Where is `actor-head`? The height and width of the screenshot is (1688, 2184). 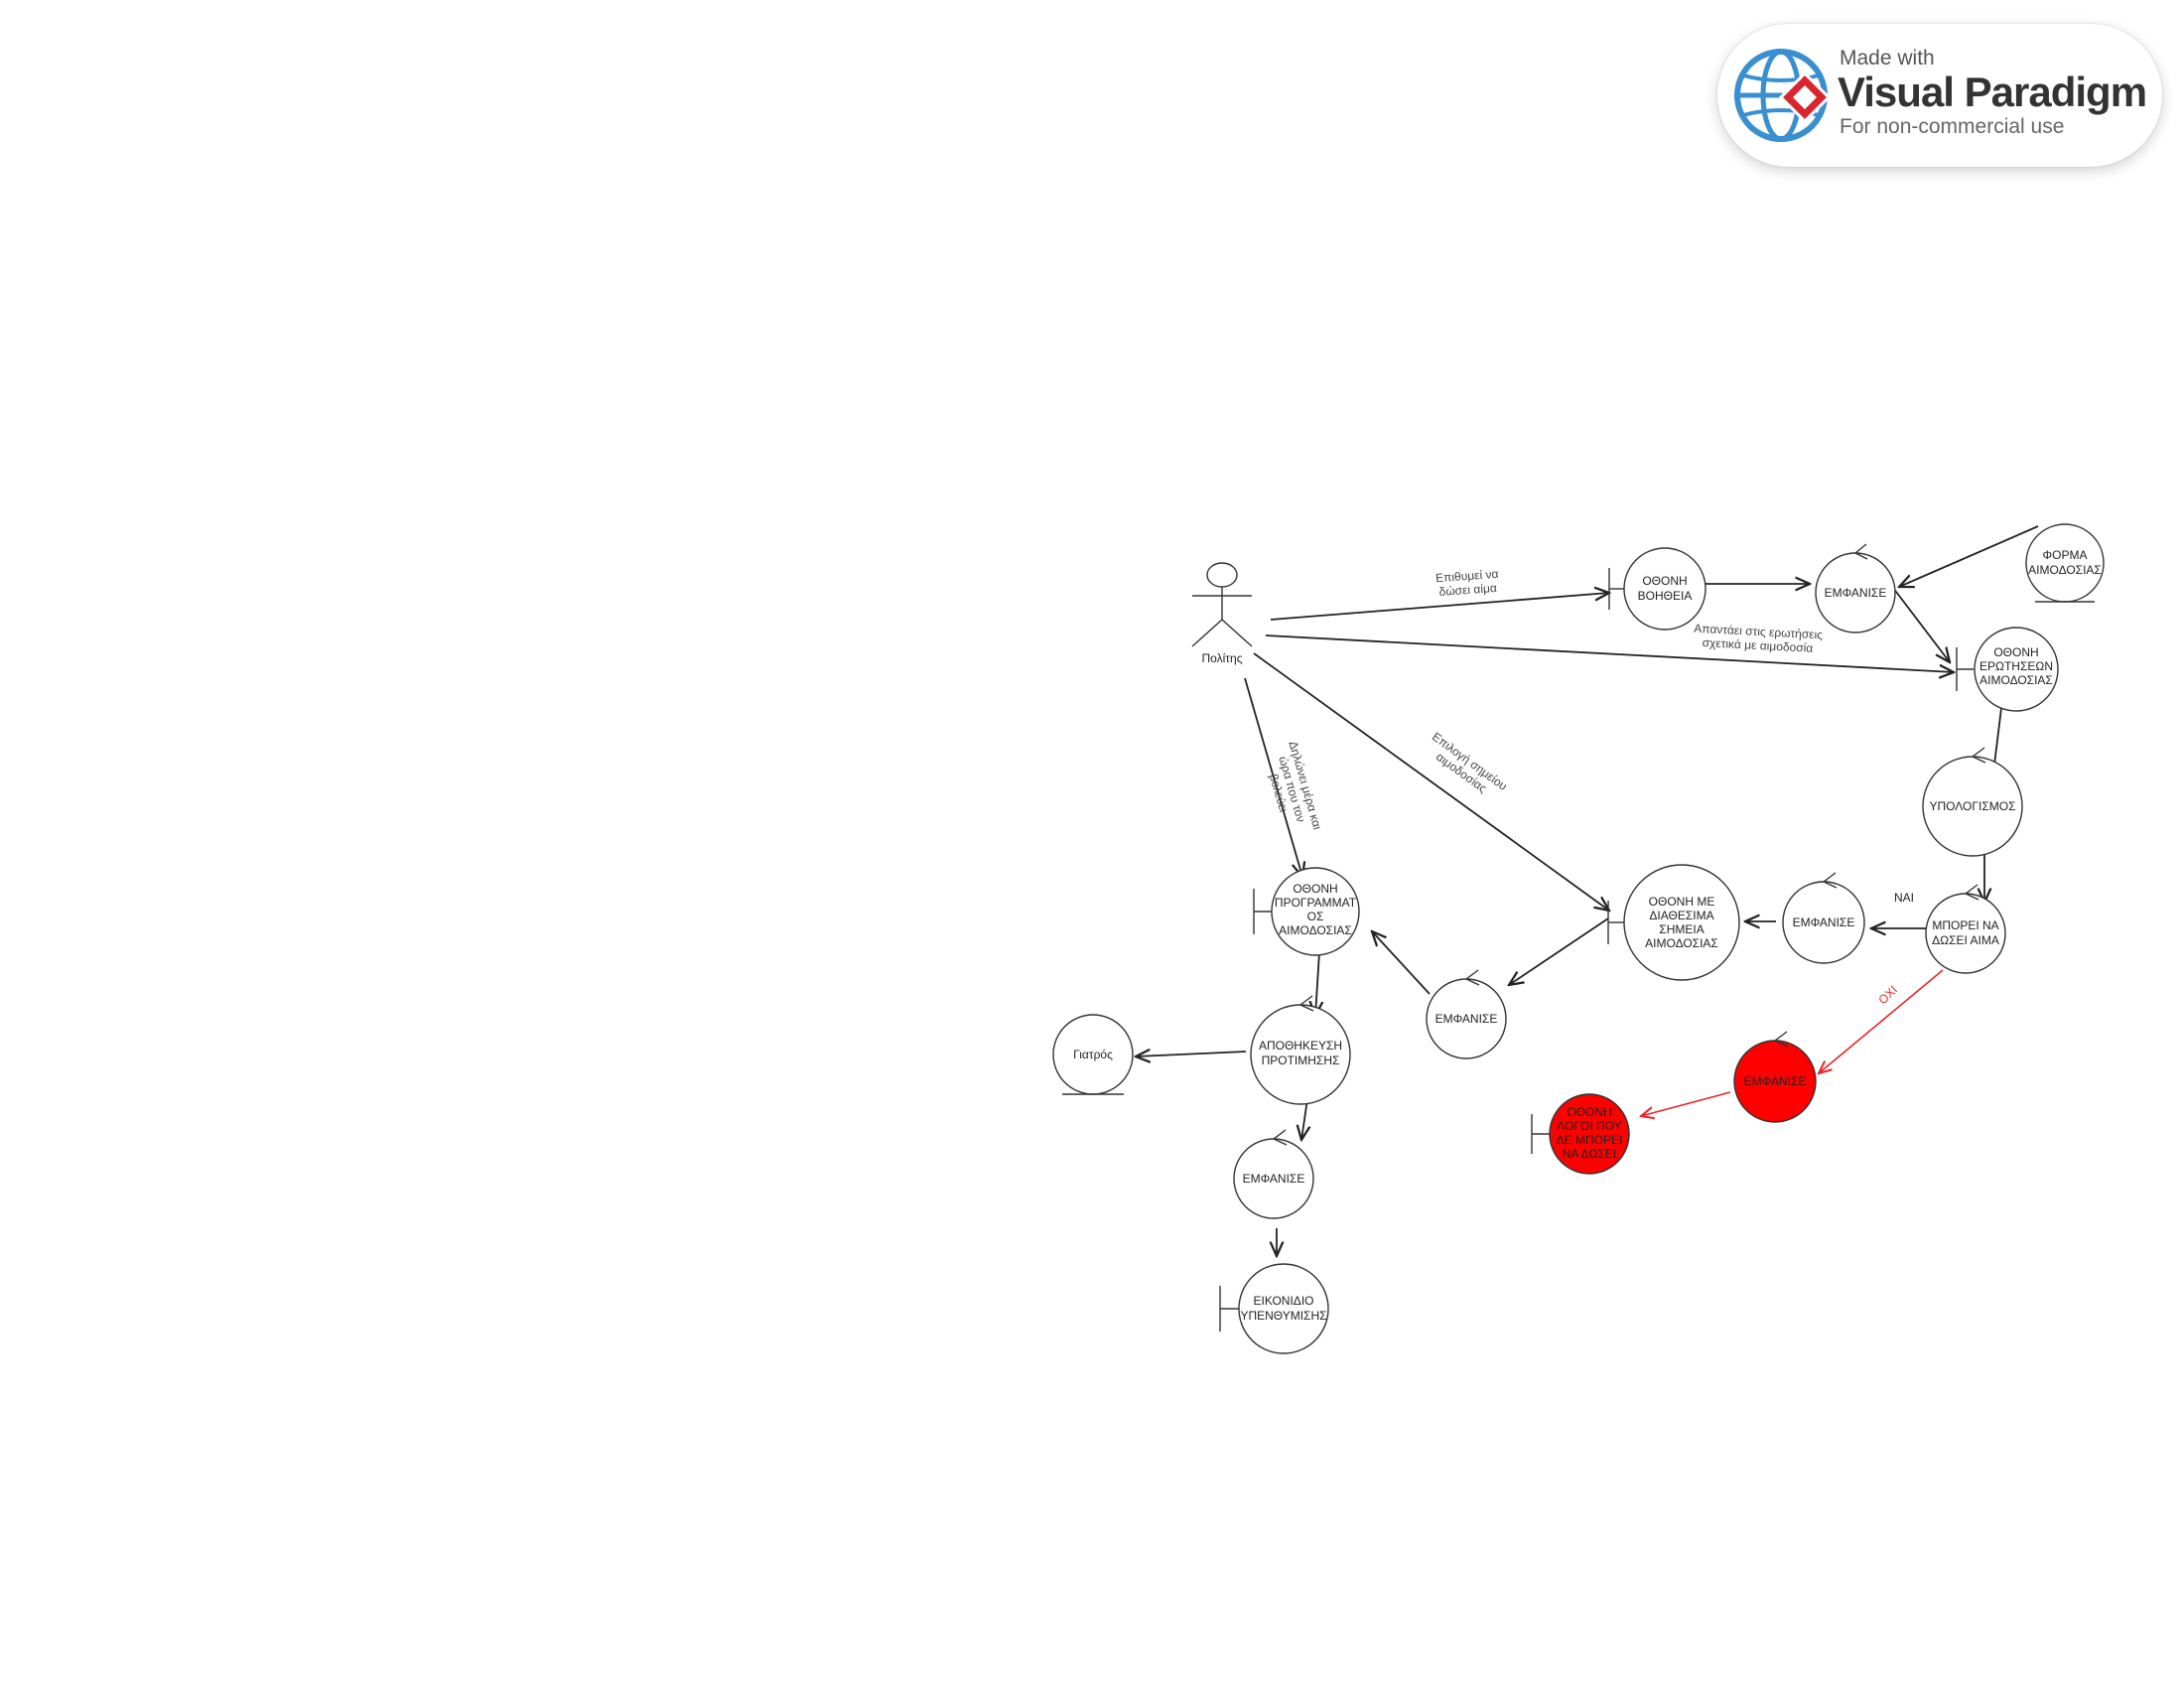 actor-head is located at coordinates (1222, 575).